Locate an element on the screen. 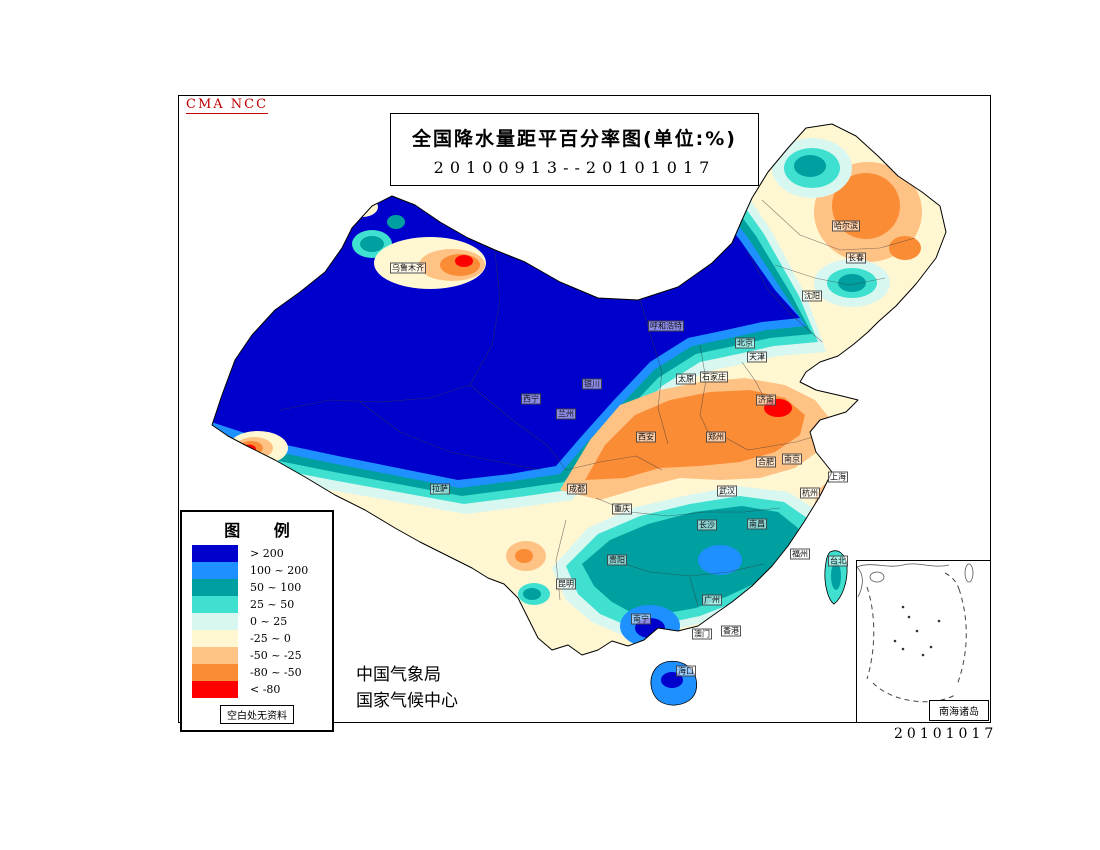  map-period: 20100913--20101017 is located at coordinates (574, 167).